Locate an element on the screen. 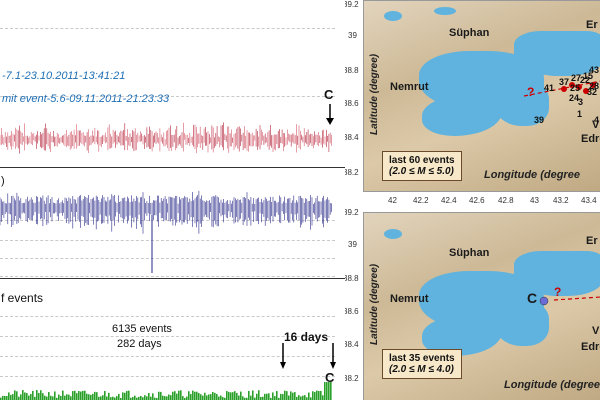 The height and width of the screenshot is (400, 600). event-number: 15 is located at coordinates (588, 76).